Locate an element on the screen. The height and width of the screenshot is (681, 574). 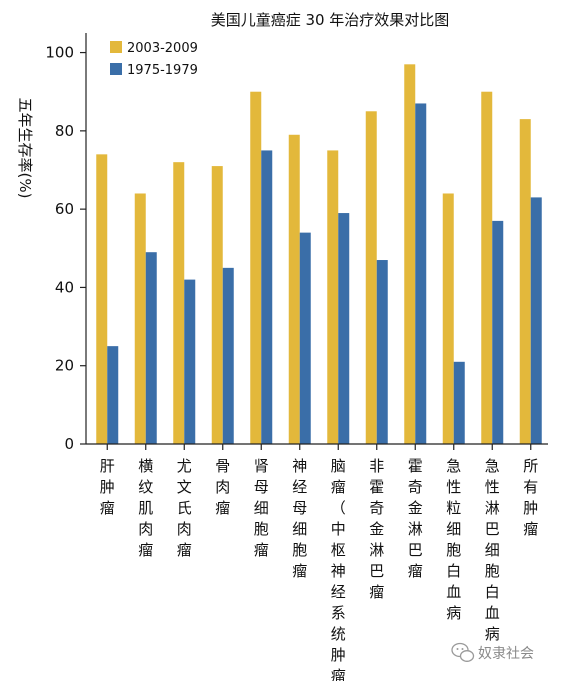
category-label-8: 霍奇金淋巴瘤 is located at coordinates (415, 518).